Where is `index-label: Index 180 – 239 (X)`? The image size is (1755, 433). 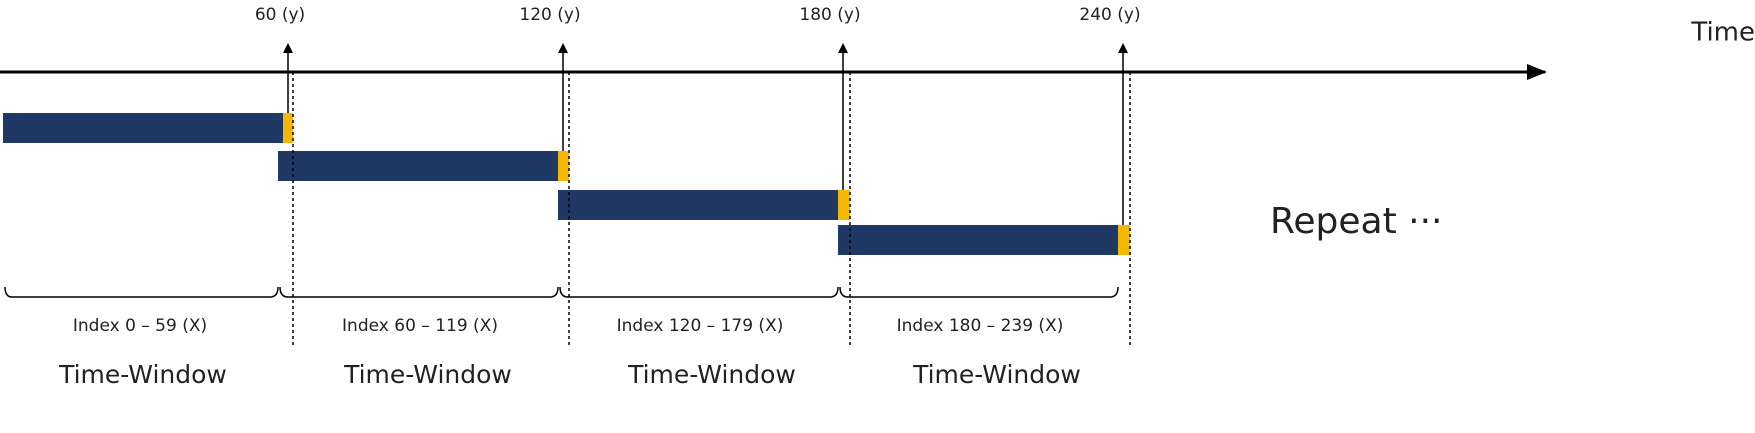
index-label: Index 180 – 239 (X) is located at coordinates (980, 326).